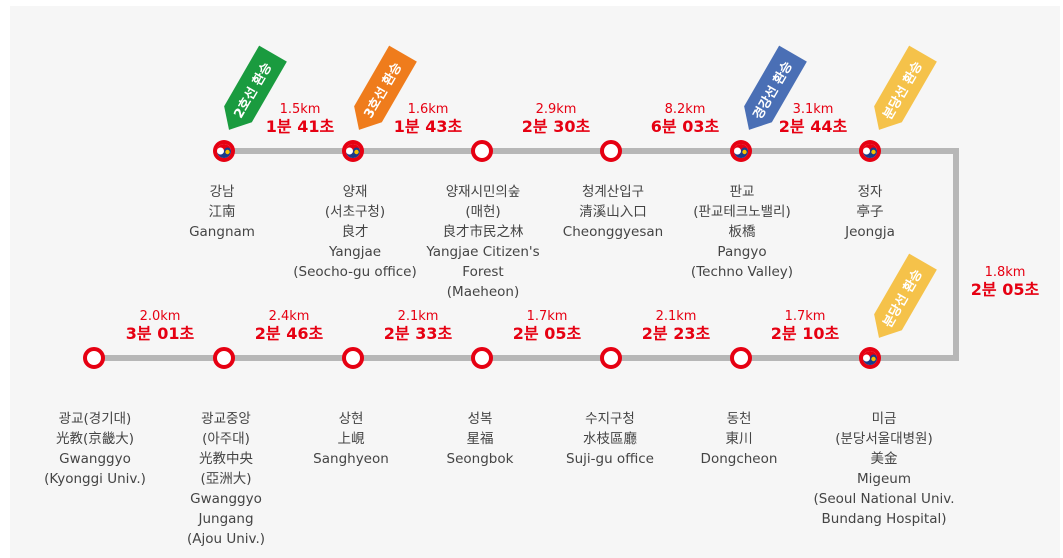 The width and height of the screenshot is (1063, 558). Describe the element at coordinates (870, 358) in the screenshot. I see `station-migeum` at that location.